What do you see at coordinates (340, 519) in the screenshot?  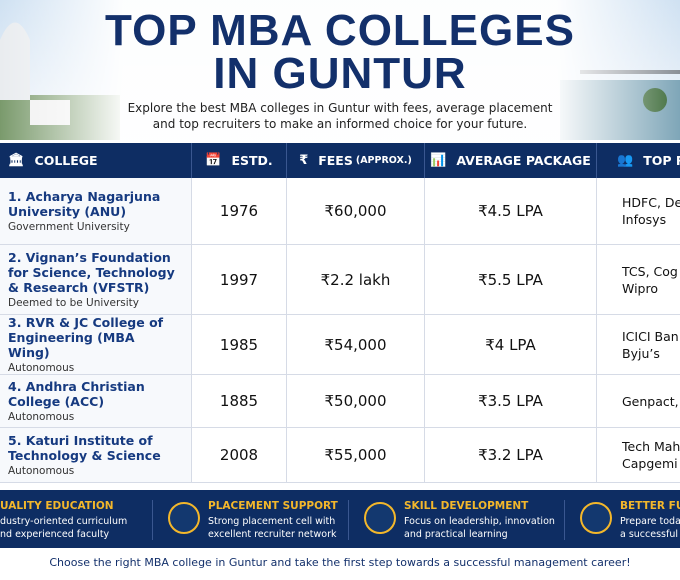 I see `feature-band` at bounding box center [340, 519].